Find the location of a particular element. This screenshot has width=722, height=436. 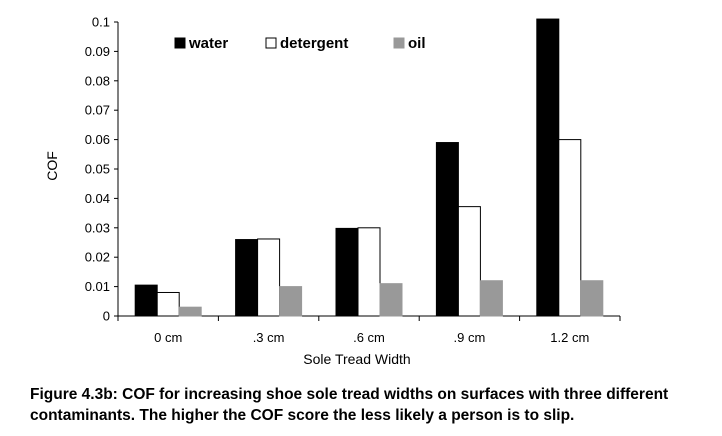

y-tick-label: 0.03 is located at coordinates (97, 227).